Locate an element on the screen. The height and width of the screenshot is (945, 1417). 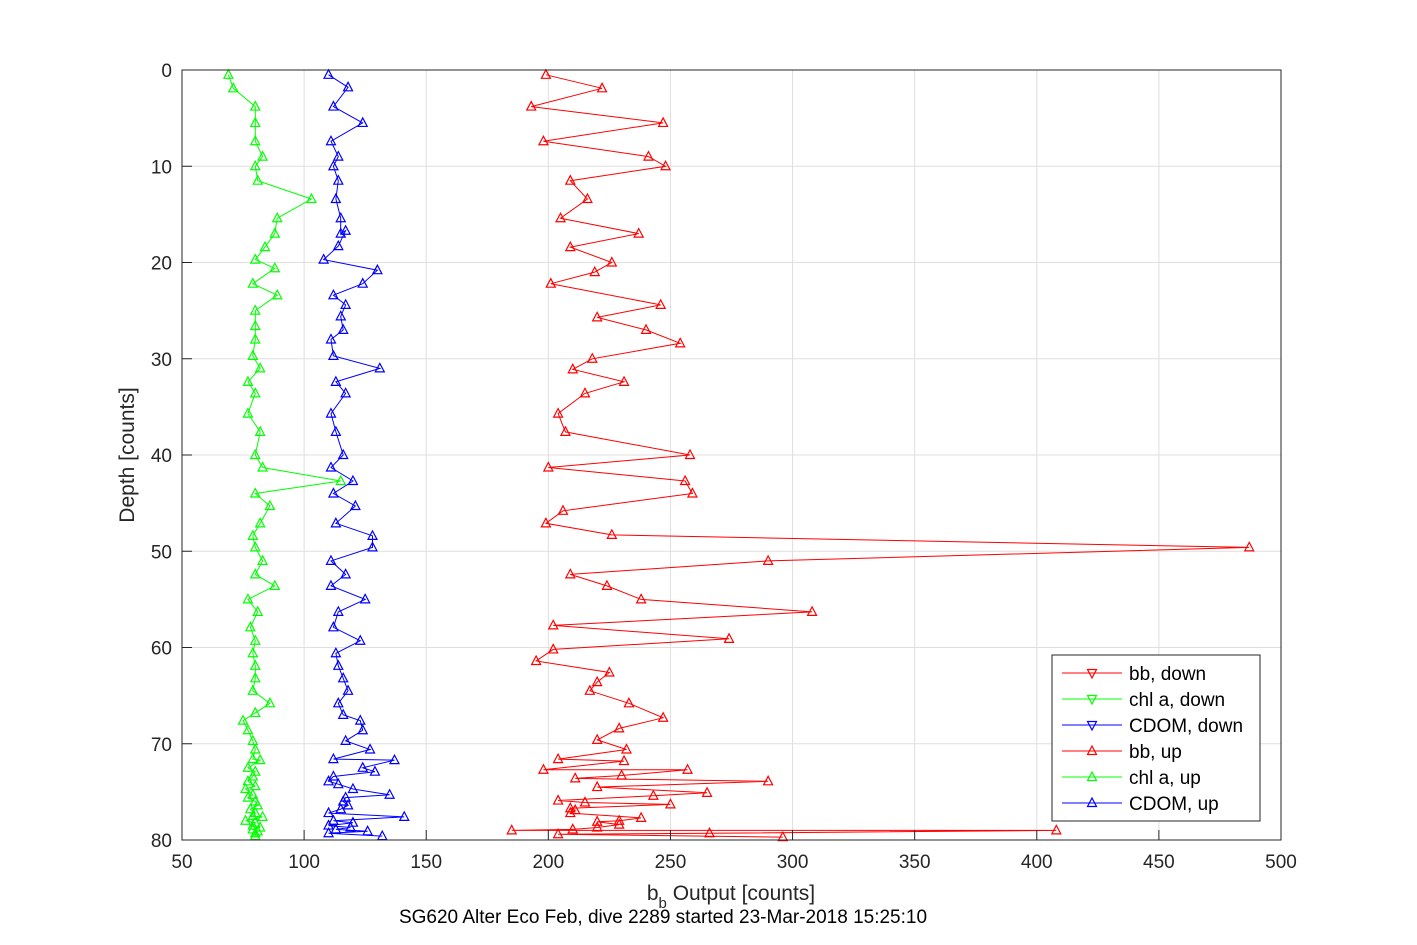
y-axis-label: Depth [counts] is located at coordinates (127, 454).